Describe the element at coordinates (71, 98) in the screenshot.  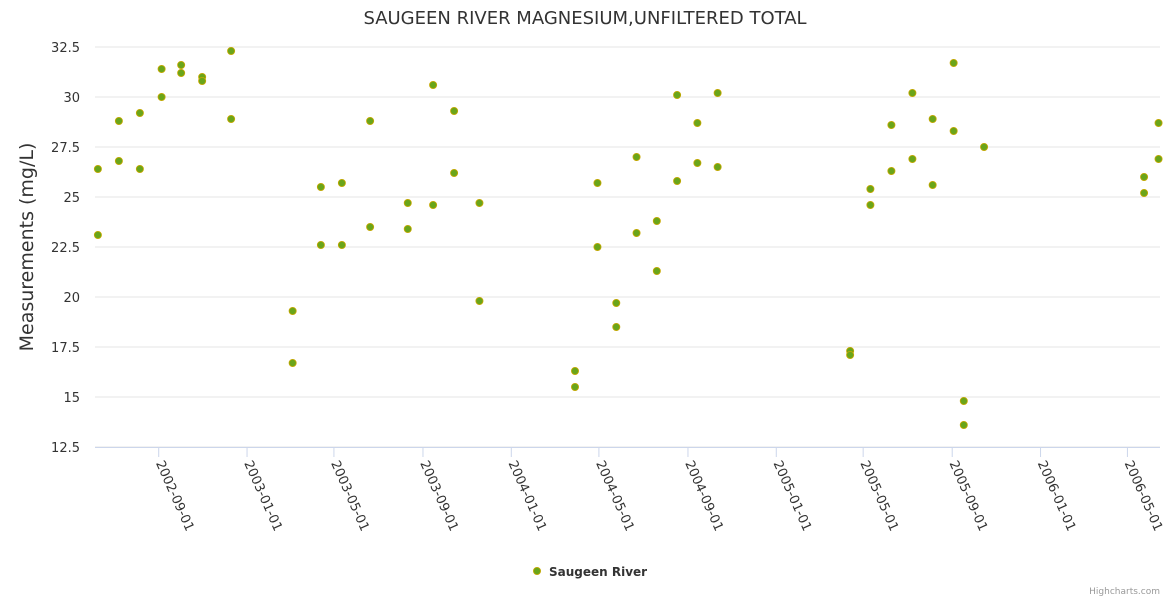
I see `y-tick-label: 30` at that location.